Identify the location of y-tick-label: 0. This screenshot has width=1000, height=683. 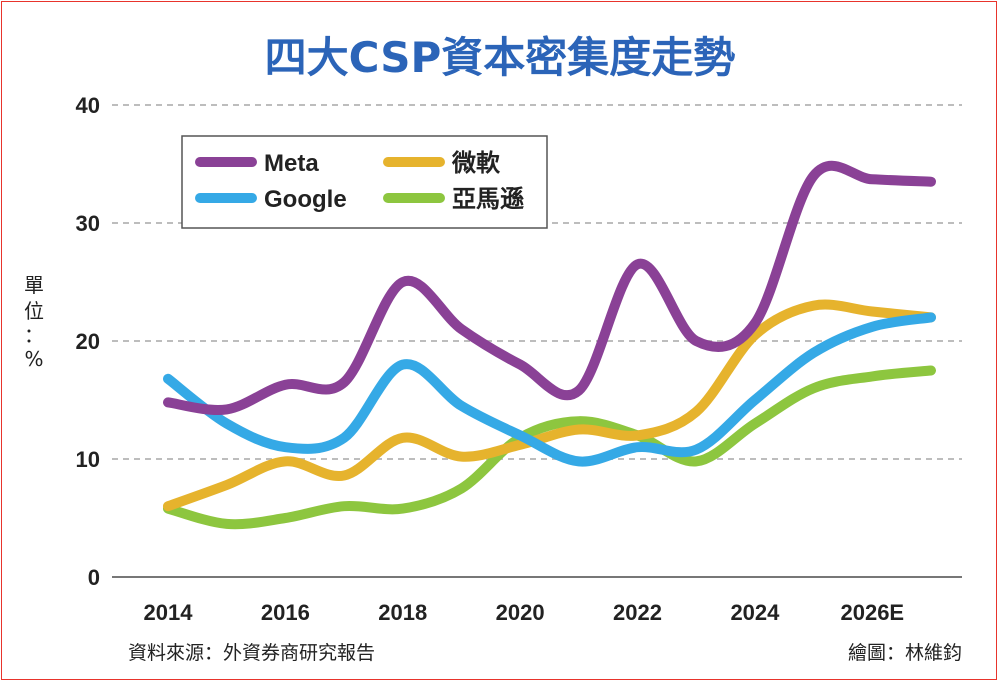
(94, 577).